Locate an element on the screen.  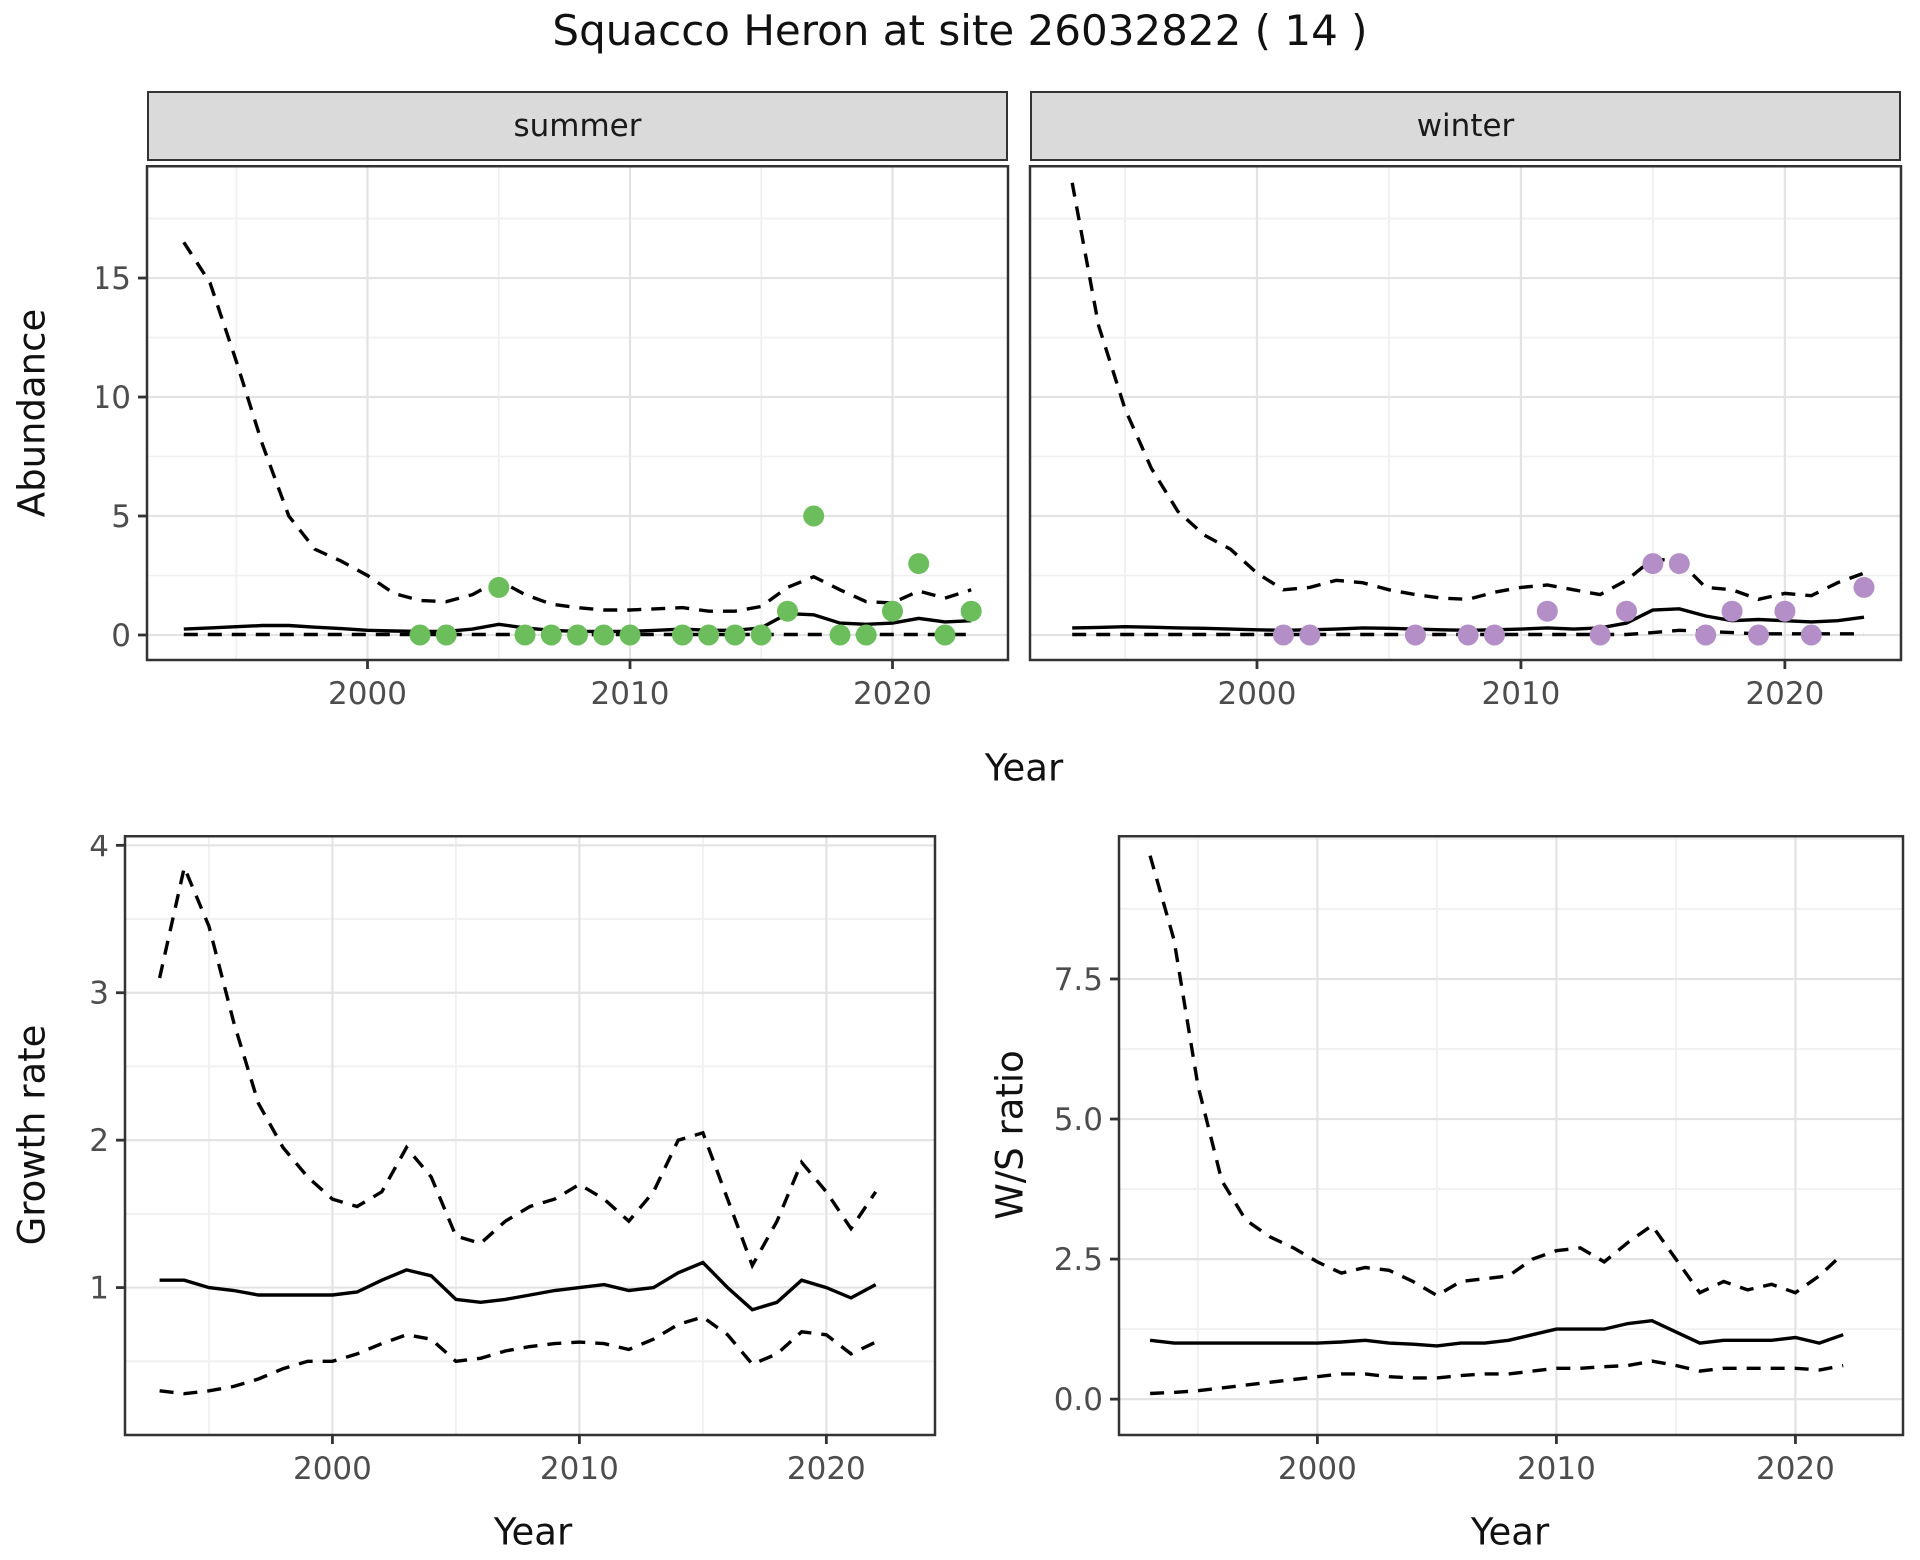
y-tick-label: 15 is located at coordinates (114, 279).